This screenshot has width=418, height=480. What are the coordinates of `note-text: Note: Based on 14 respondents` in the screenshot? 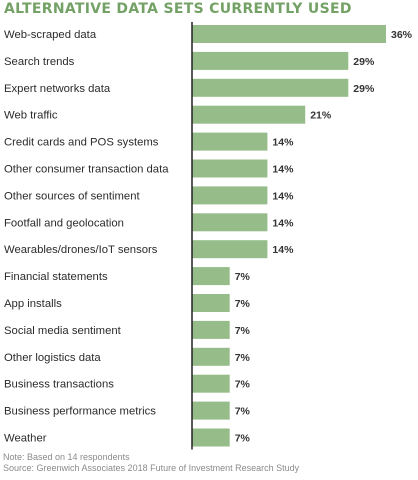 It's located at (66, 457).